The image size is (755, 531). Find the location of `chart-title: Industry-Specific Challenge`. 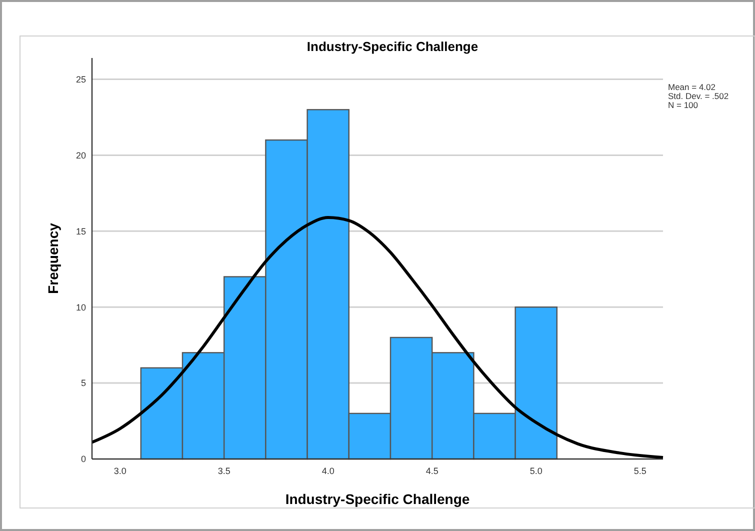

chart-title: Industry-Specific Challenge is located at coordinates (392, 46).